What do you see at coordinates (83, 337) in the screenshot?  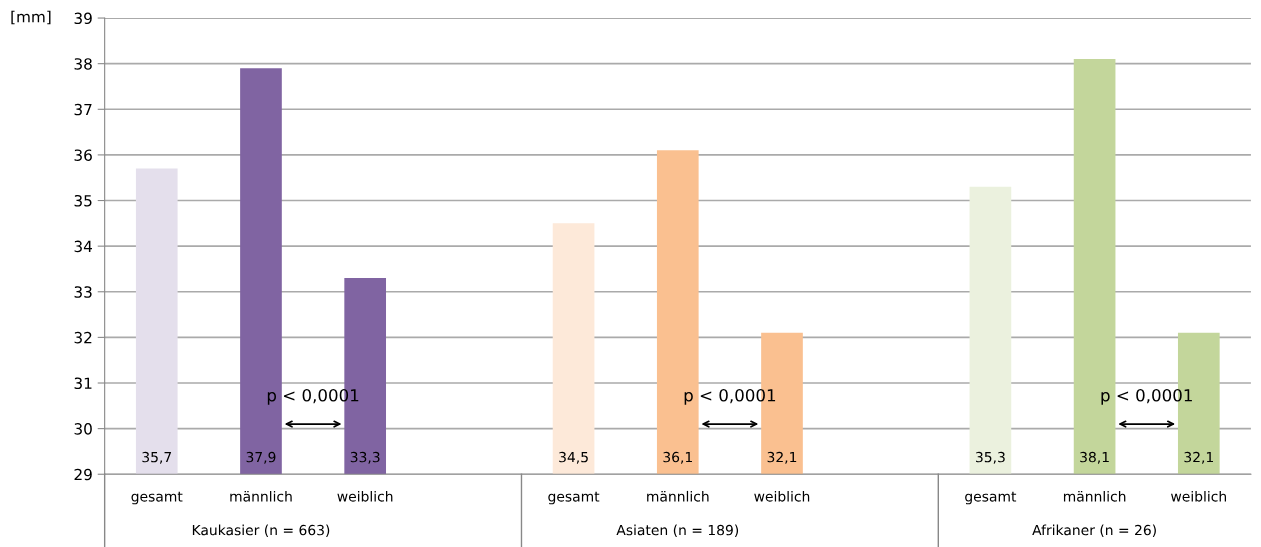 I see `y-tick-label: 32` at bounding box center [83, 337].